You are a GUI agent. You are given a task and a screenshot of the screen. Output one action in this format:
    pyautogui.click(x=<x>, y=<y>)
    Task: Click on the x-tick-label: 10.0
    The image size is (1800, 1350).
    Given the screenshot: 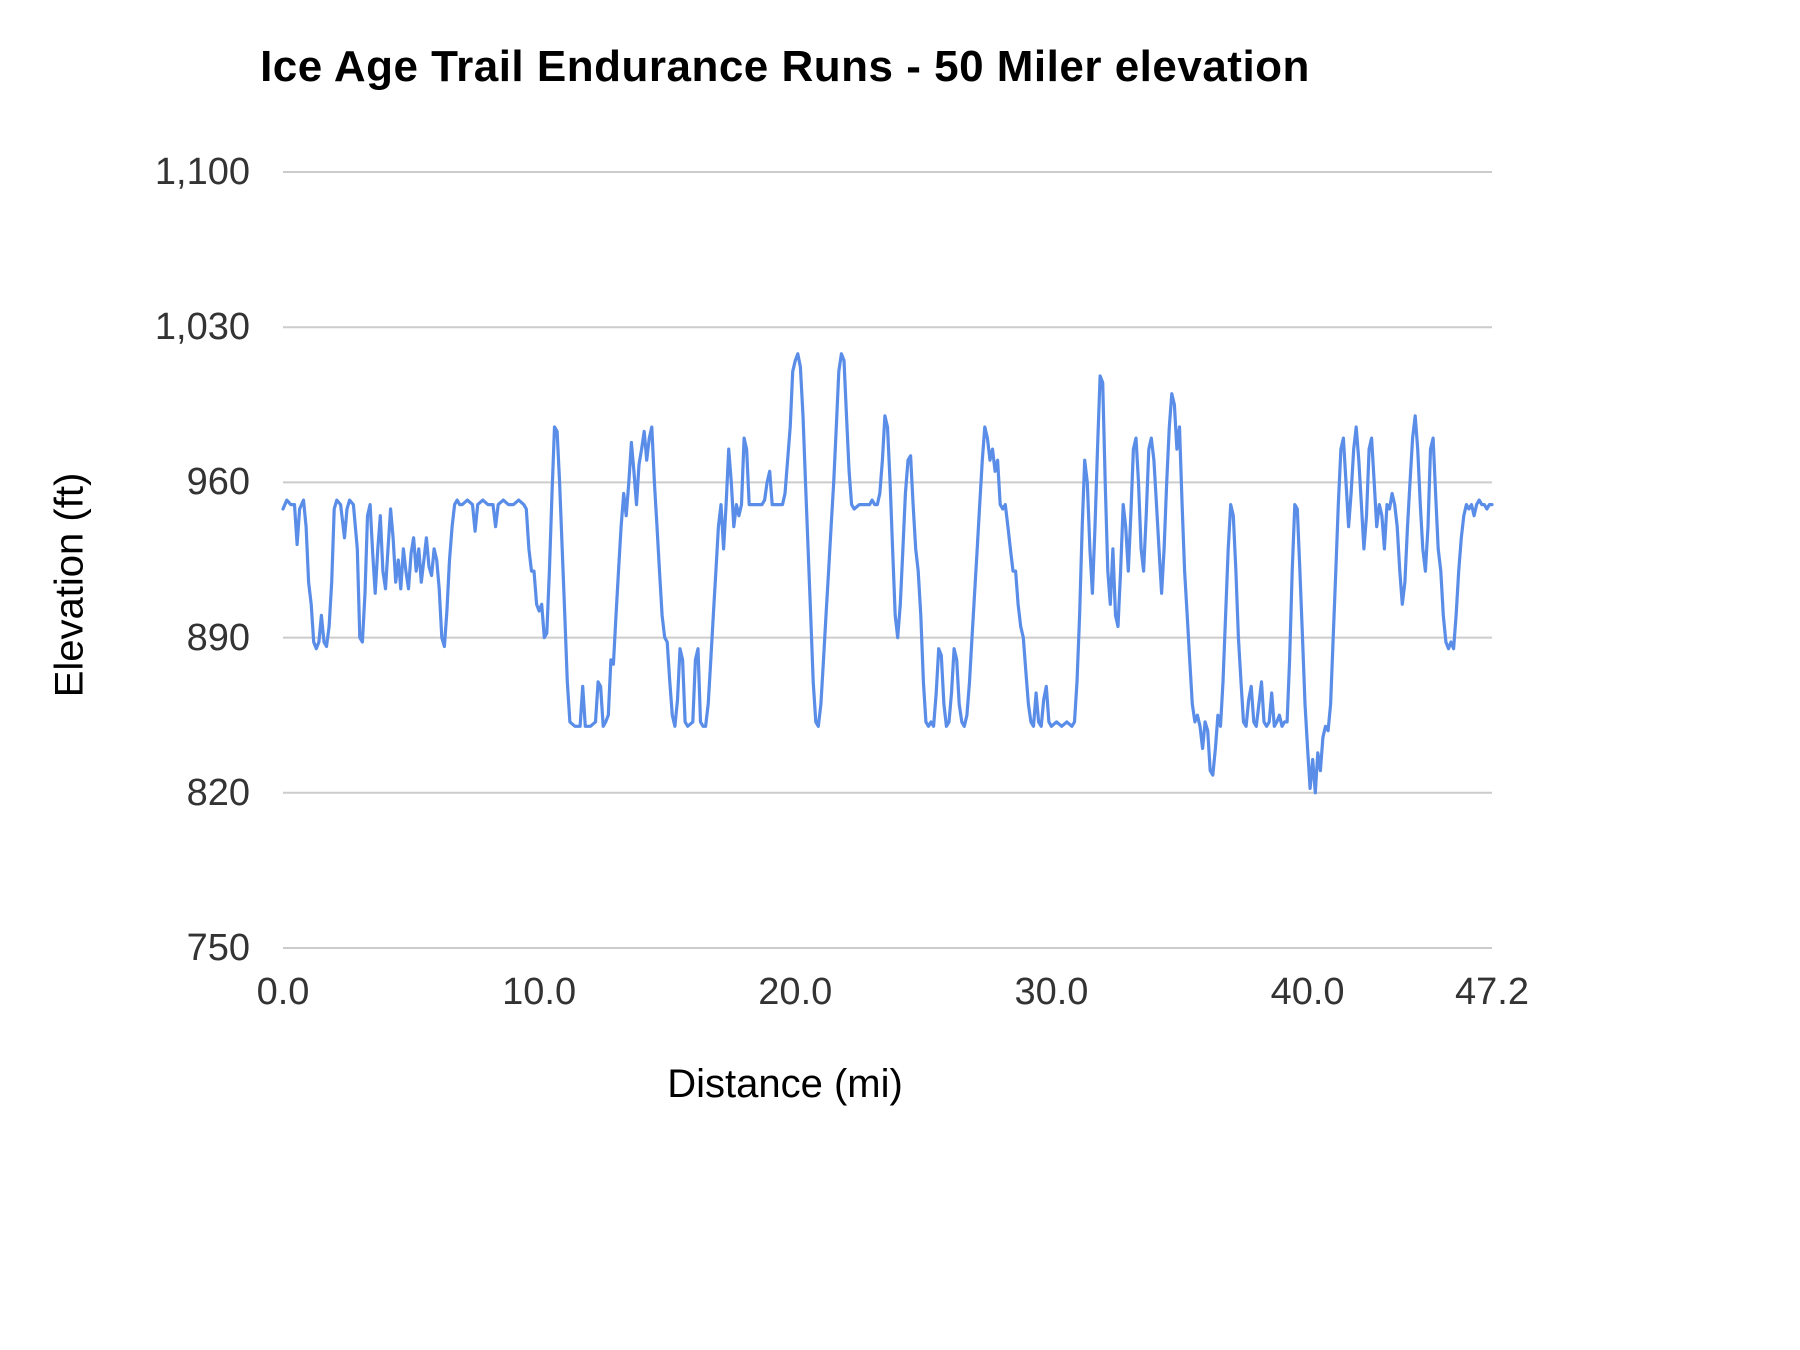 What is the action you would take?
    pyautogui.click(x=539, y=992)
    